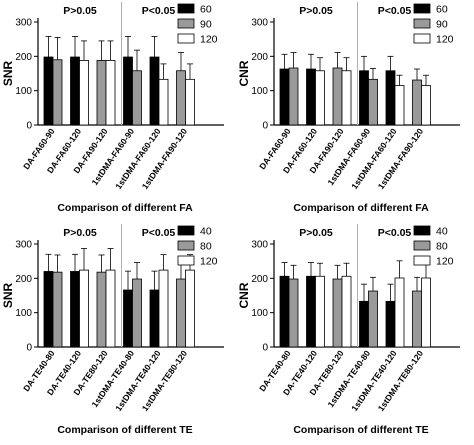 This screenshot has width=474, height=445. I want to click on legend-label: 80, so click(442, 247).